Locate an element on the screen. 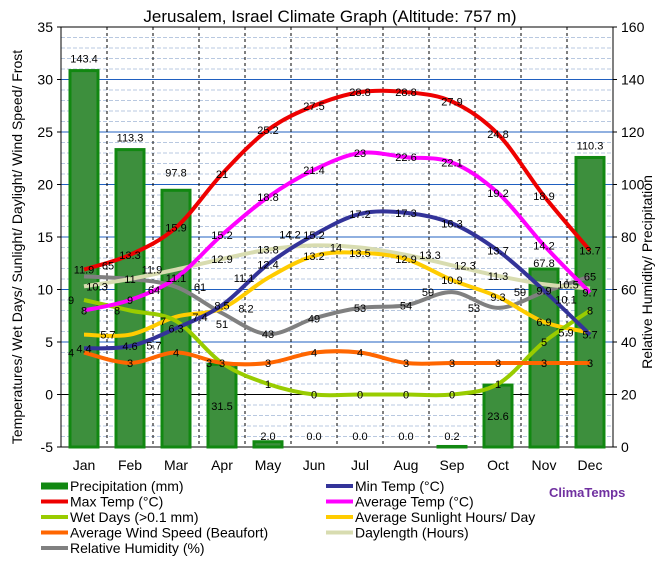 Image resolution: width=661 pixels, height=563 pixels. precipitation-label: 0.0 is located at coordinates (359, 437).